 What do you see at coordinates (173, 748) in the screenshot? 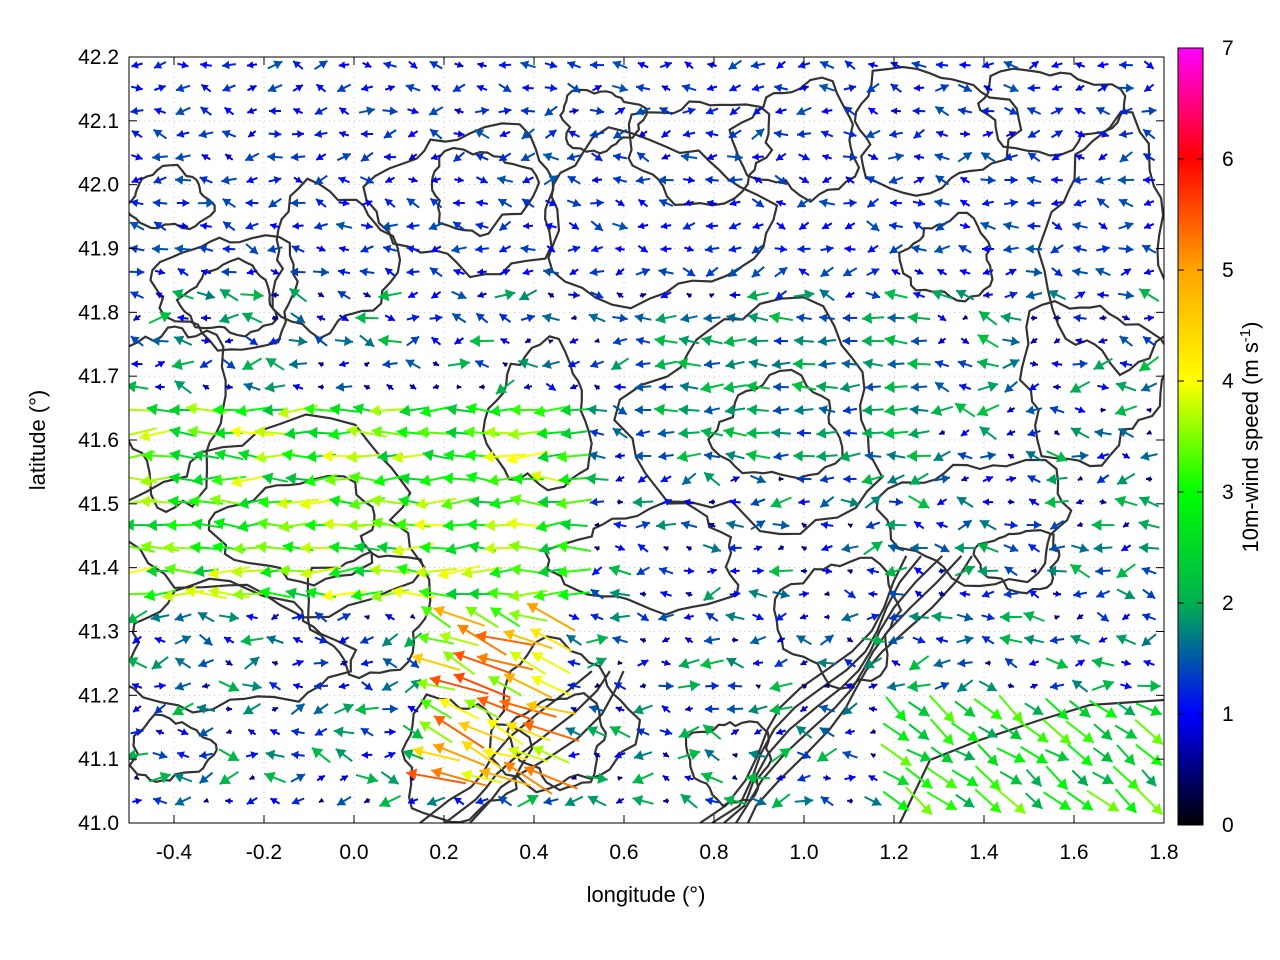
I see `contour-line` at bounding box center [173, 748].